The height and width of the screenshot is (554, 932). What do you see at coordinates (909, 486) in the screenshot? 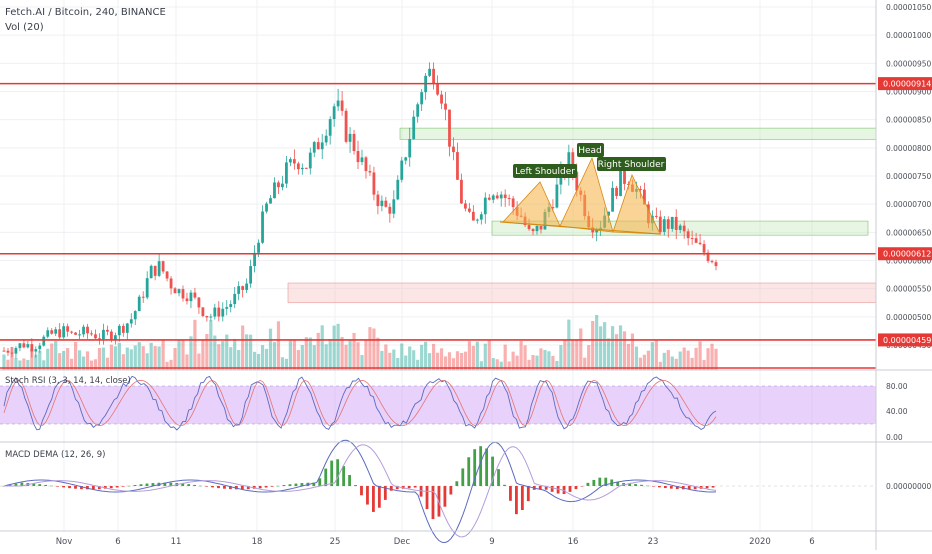
I see `macd-axis: 0.00000000` at bounding box center [909, 486].